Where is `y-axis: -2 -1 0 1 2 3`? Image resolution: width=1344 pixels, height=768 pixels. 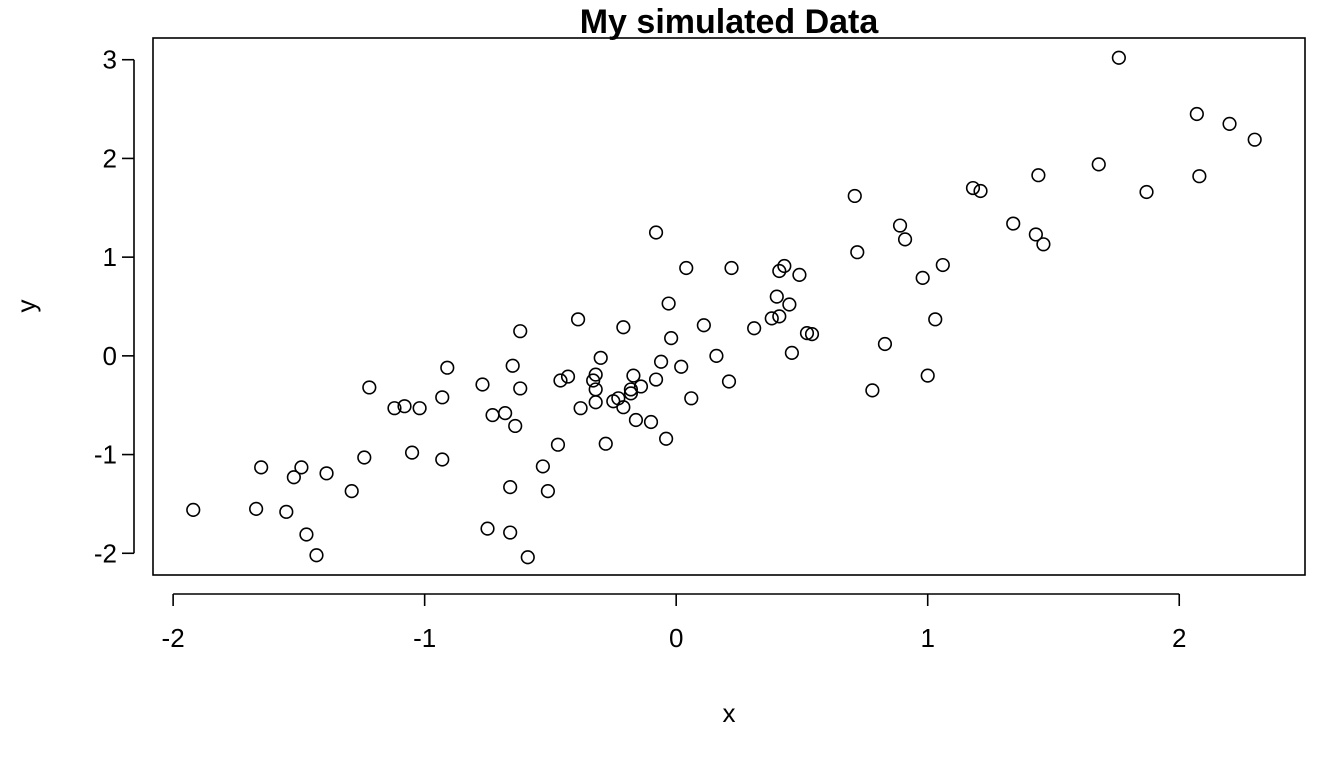
y-axis: -2 -1 0 1 2 3 is located at coordinates (114, 306).